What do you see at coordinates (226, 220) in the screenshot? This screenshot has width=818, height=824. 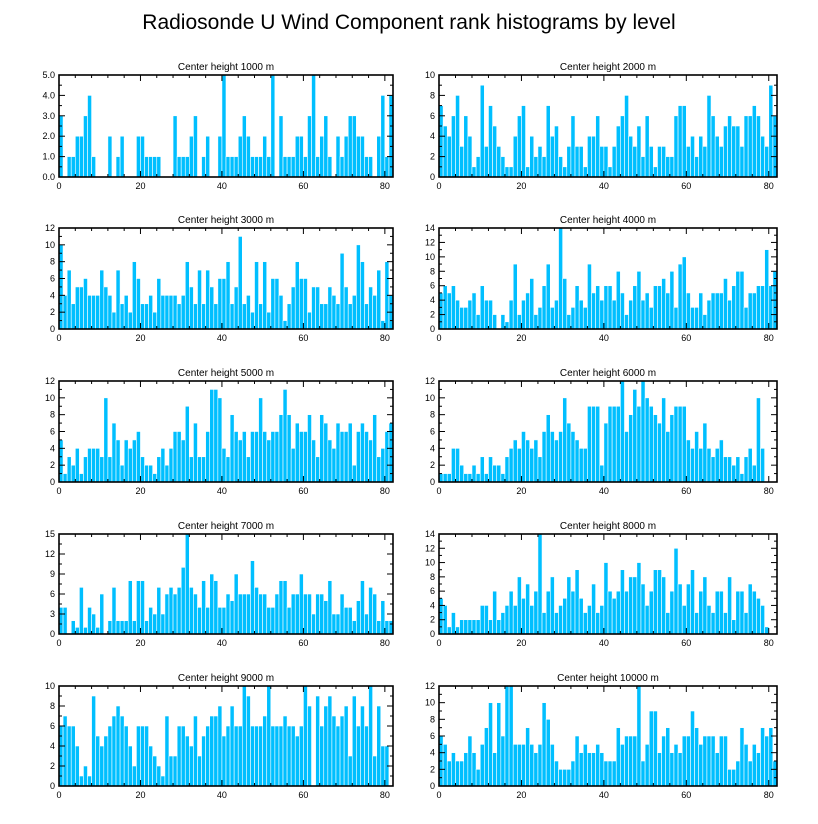 I see `panel-title: Center height 3000 m` at bounding box center [226, 220].